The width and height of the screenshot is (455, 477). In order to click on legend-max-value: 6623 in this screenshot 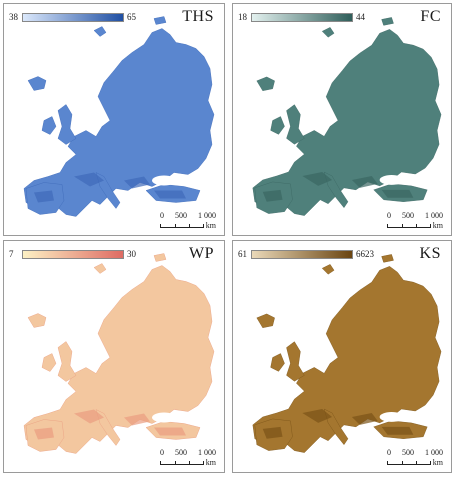, I will do `click(365, 254)`.